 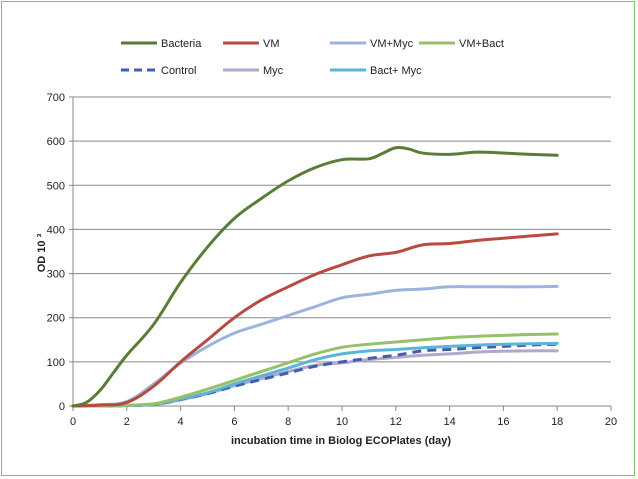 What do you see at coordinates (449, 422) in the screenshot?
I see `x-tick-label: 14` at bounding box center [449, 422].